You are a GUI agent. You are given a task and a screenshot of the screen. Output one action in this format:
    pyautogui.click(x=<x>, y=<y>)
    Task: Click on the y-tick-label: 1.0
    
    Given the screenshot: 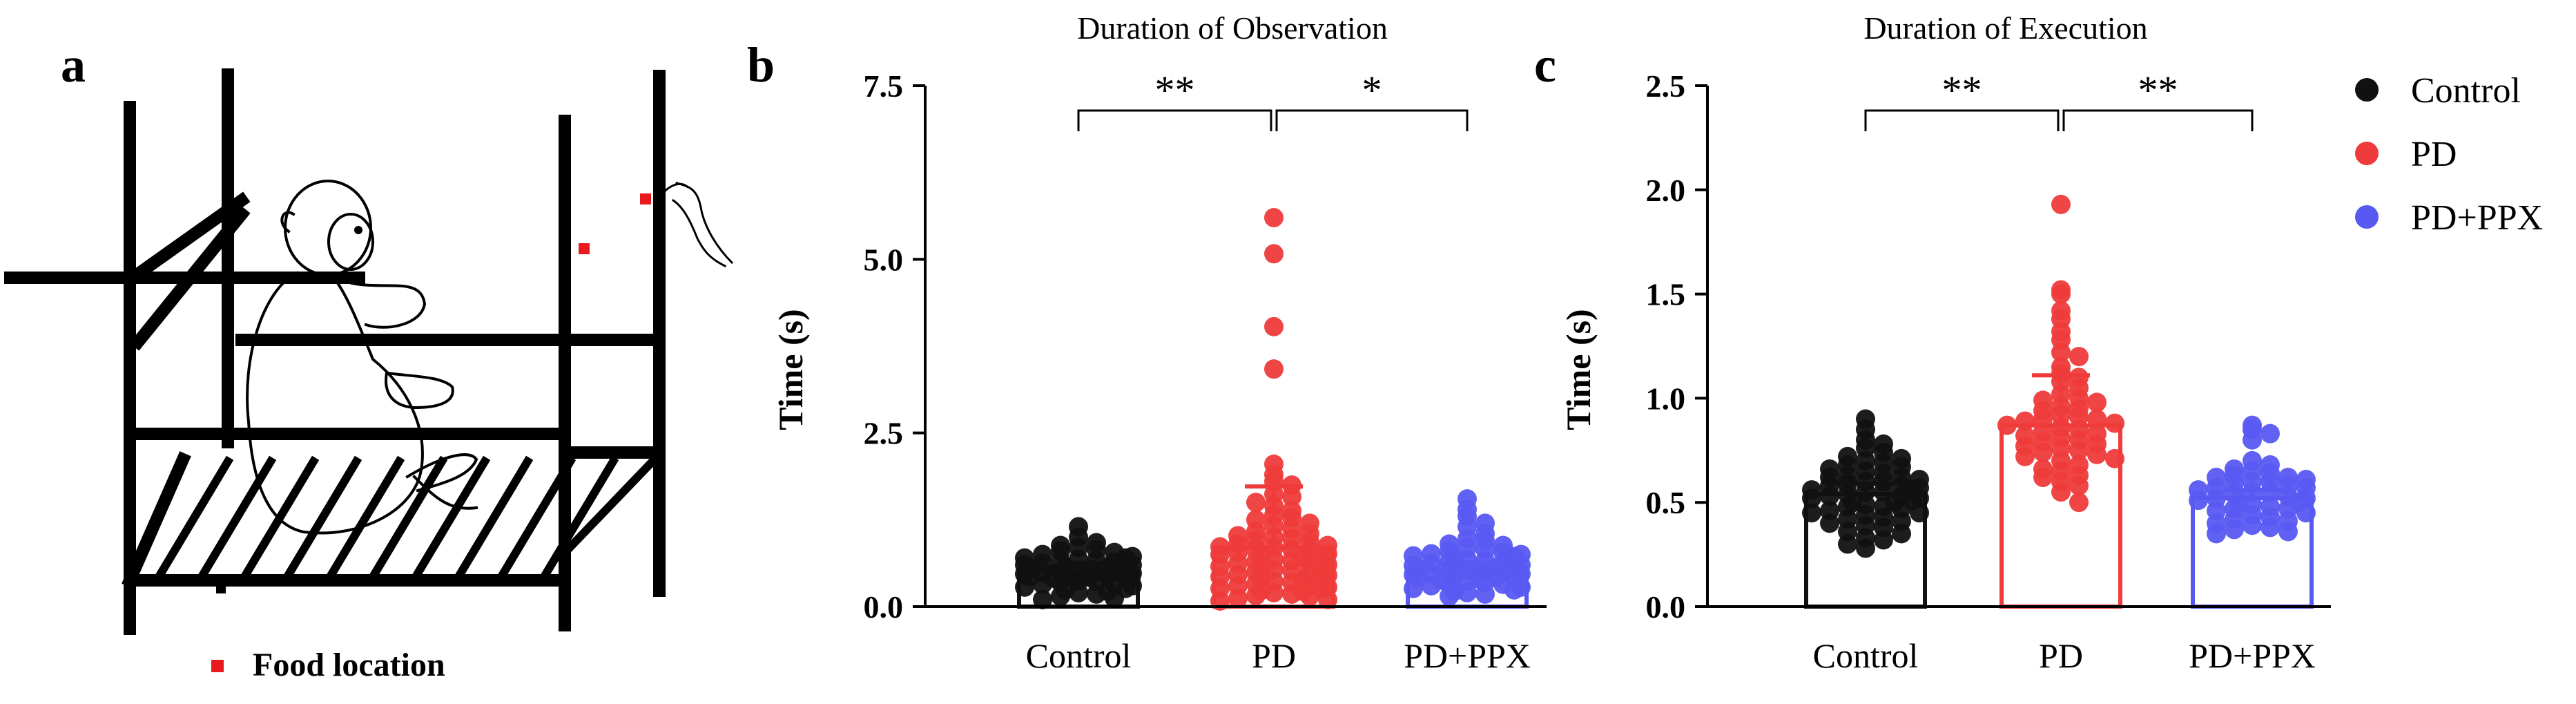 What is the action you would take?
    pyautogui.click(x=1666, y=399)
    